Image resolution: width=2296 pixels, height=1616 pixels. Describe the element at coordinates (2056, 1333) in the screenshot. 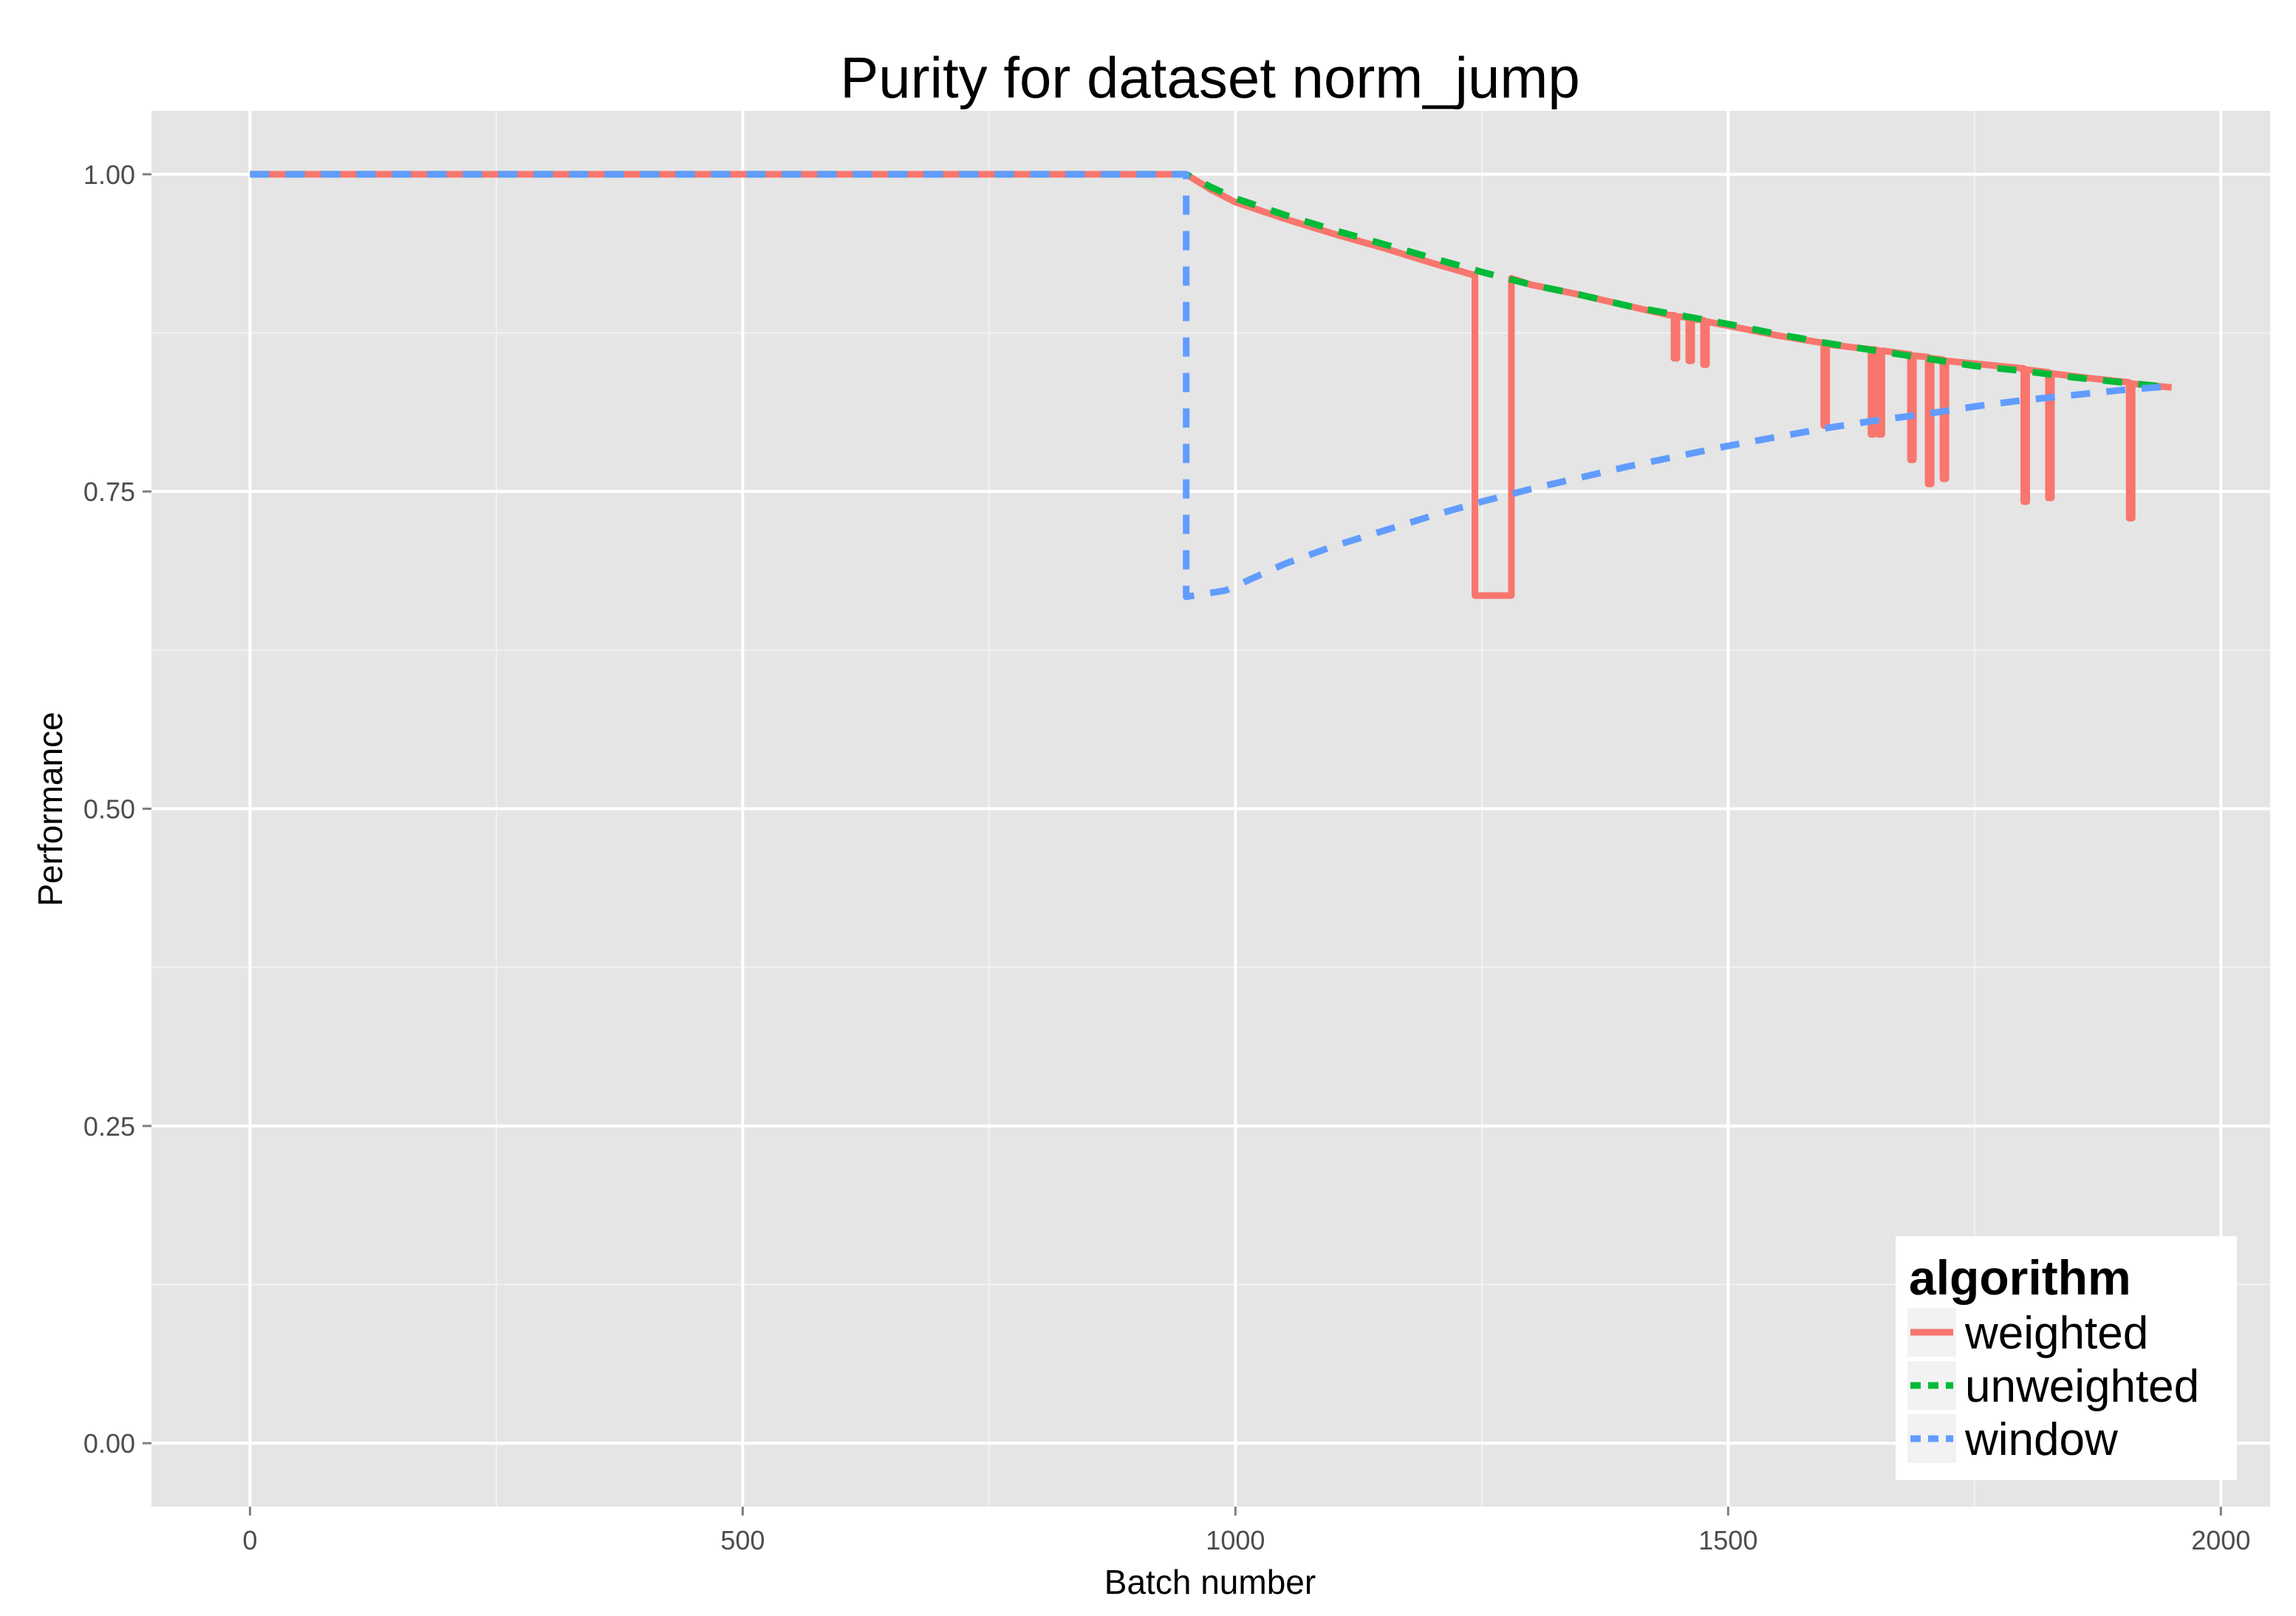

I see `legend-label-weighted: weighted` at that location.